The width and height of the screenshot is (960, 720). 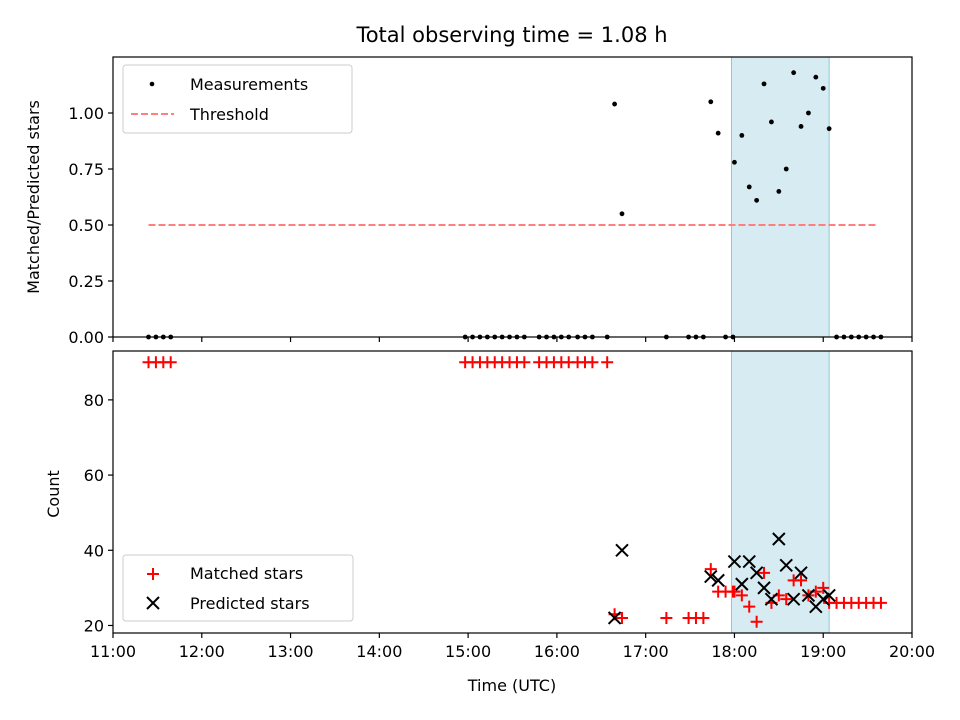 What do you see at coordinates (468, 651) in the screenshot?
I see `x-tick-label-4: 15:00` at bounding box center [468, 651].